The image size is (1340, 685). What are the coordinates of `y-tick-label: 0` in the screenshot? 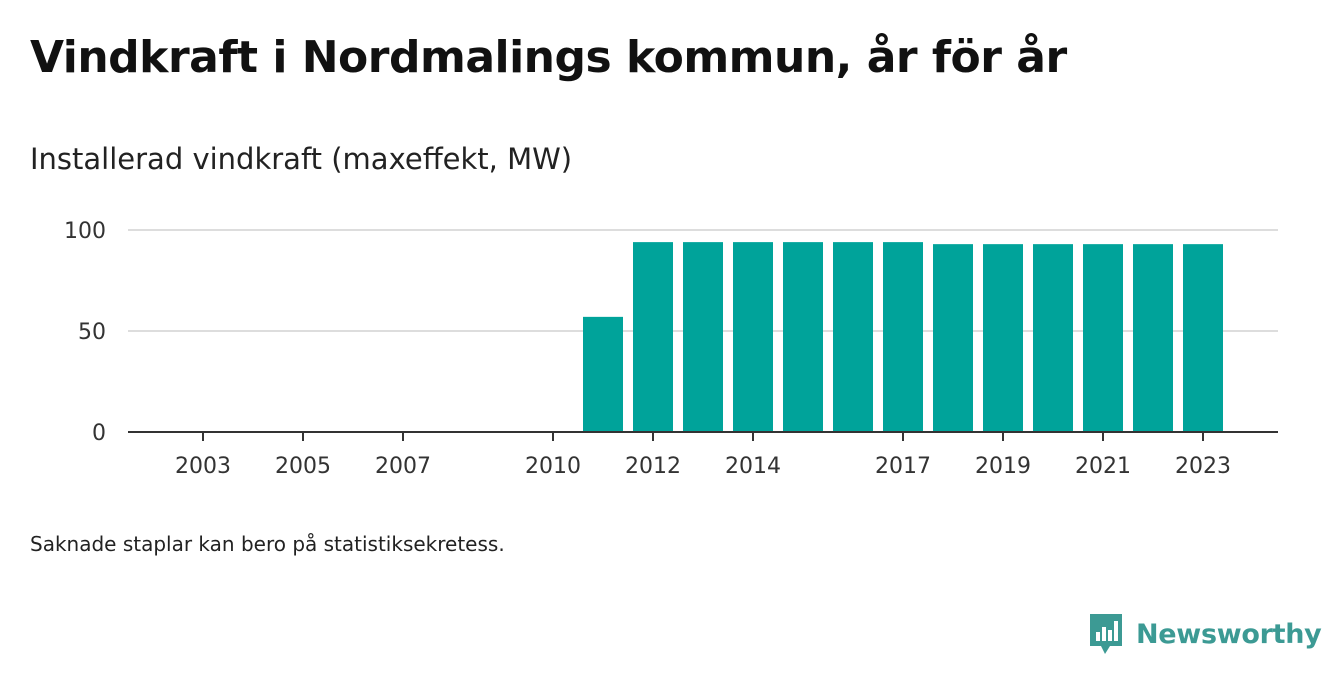 It's located at (99, 433).